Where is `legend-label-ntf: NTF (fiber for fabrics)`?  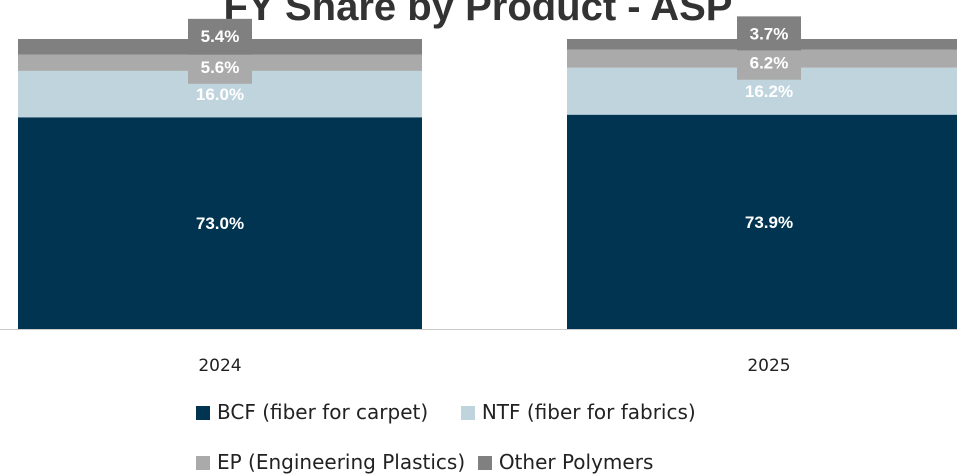 legend-label-ntf: NTF (fiber for fabrics) is located at coordinates (588, 412).